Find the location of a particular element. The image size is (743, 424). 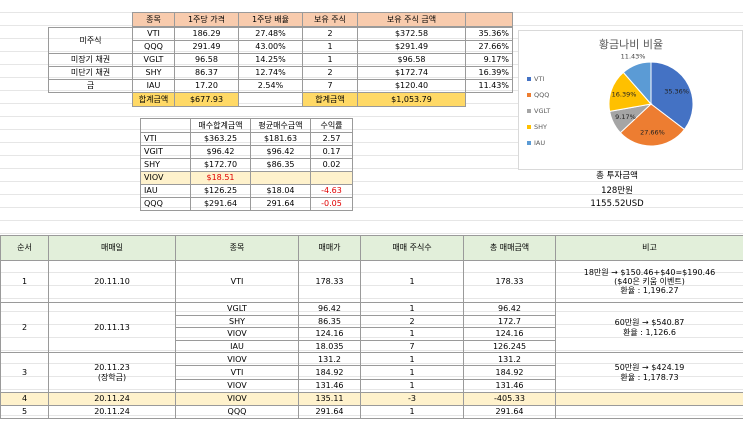

cell: QQQ is located at coordinates (165, 204).